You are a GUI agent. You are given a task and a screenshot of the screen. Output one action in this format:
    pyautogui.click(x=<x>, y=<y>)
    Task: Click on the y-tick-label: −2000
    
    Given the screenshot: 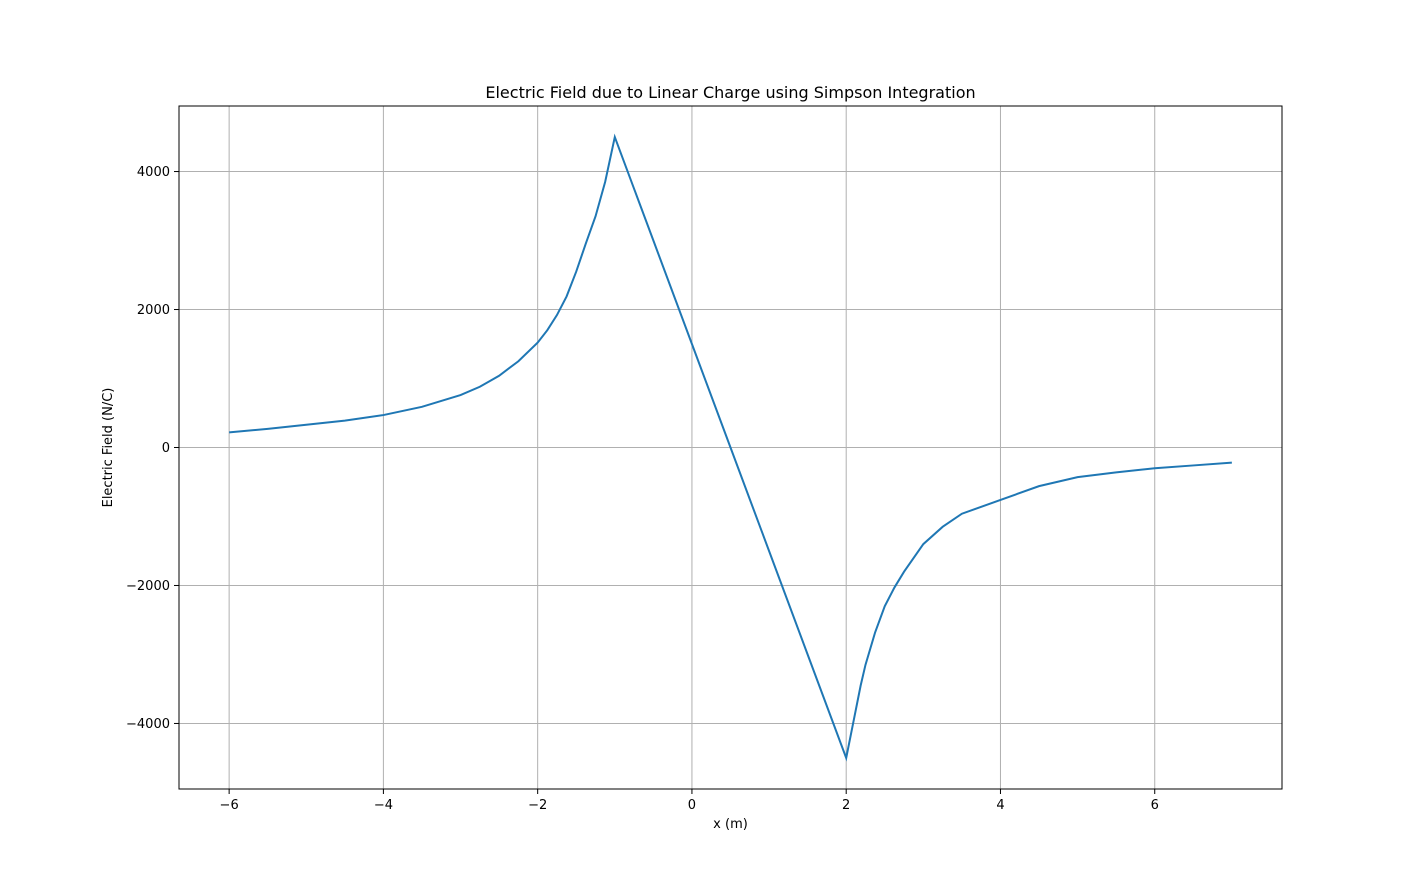 What is the action you would take?
    pyautogui.click(x=148, y=586)
    